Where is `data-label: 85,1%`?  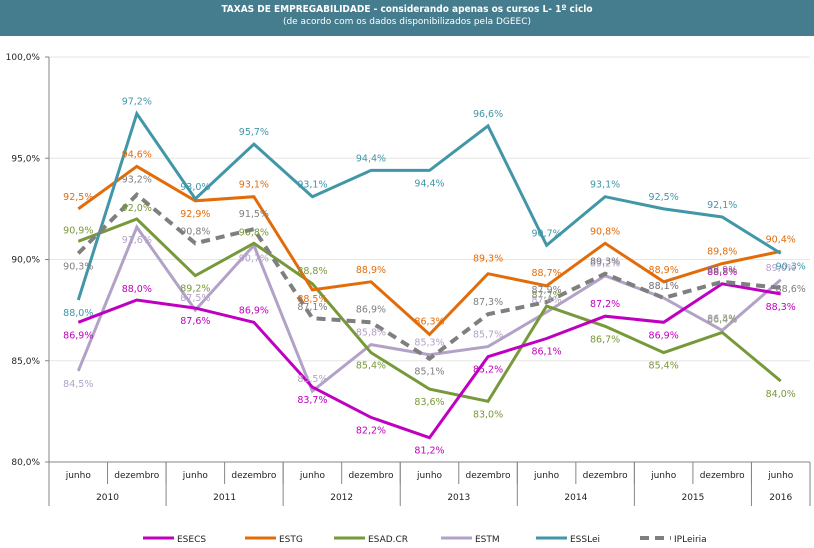 data-label: 85,1% is located at coordinates (429, 372).